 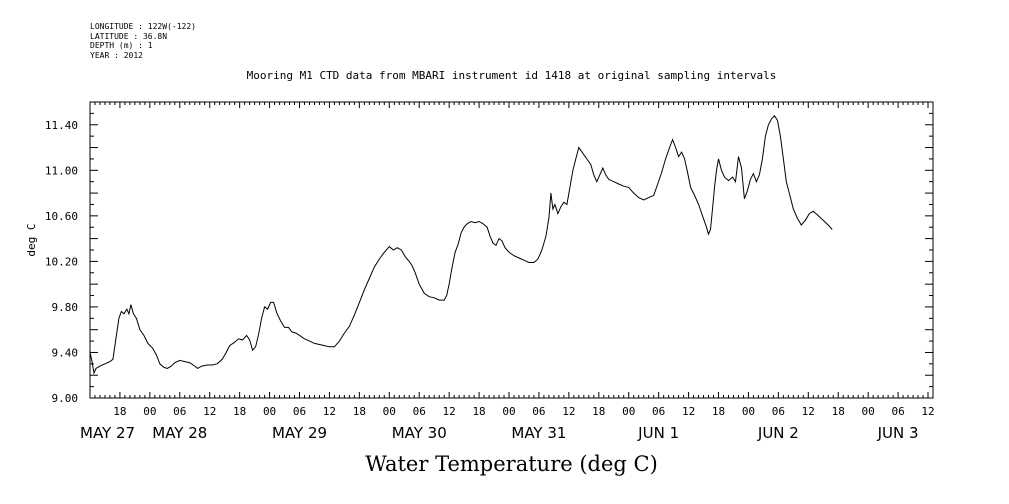 I want to click on y-tick-label: 9.40, so click(x=65, y=352).